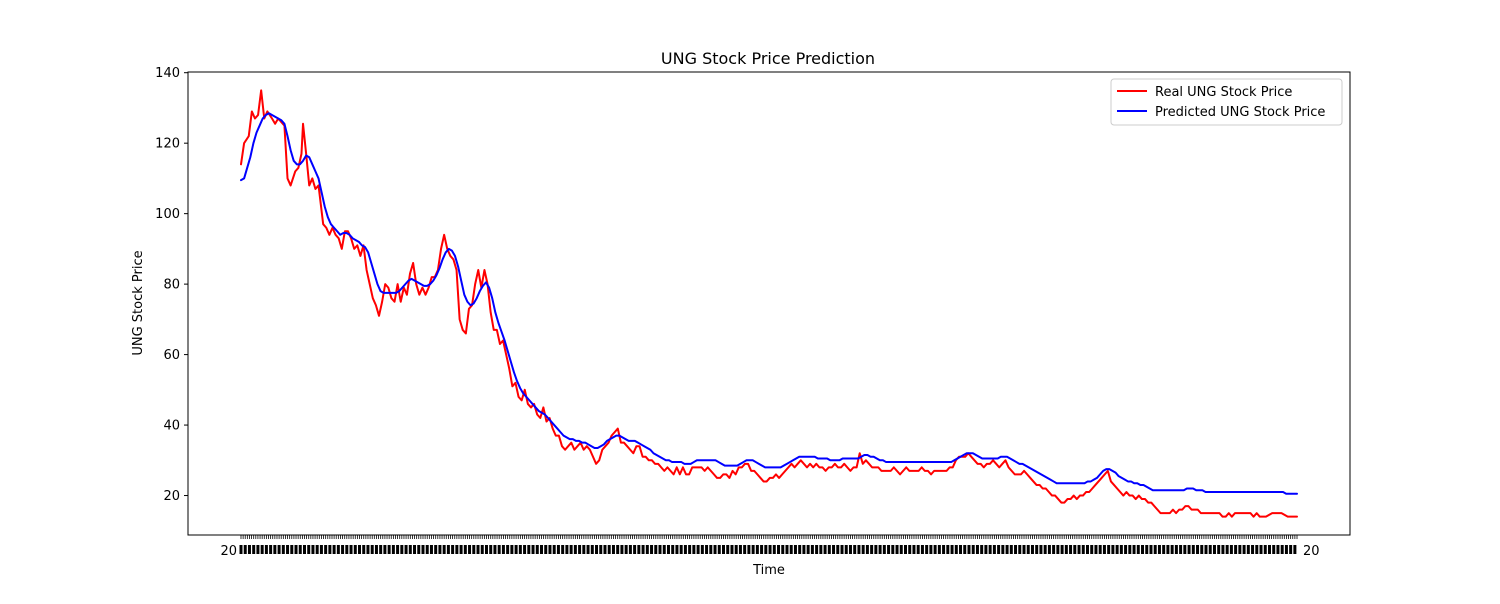 This screenshot has height=604, width=1500. I want to click on legend-label-predicted: Predicted UNG Stock Price, so click(1240, 112).